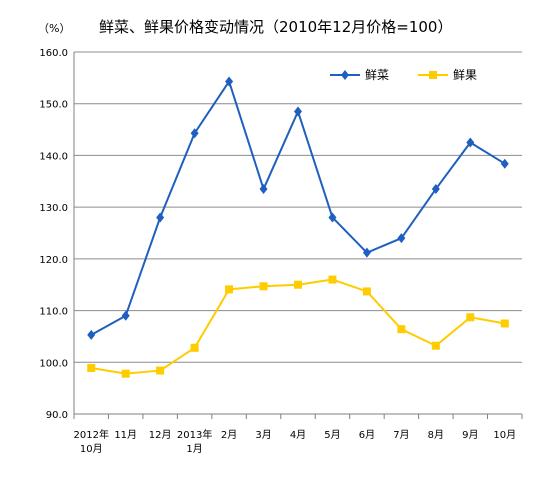  Describe the element at coordinates (298, 435) in the screenshot. I see `x-tick-label: 4月` at that location.